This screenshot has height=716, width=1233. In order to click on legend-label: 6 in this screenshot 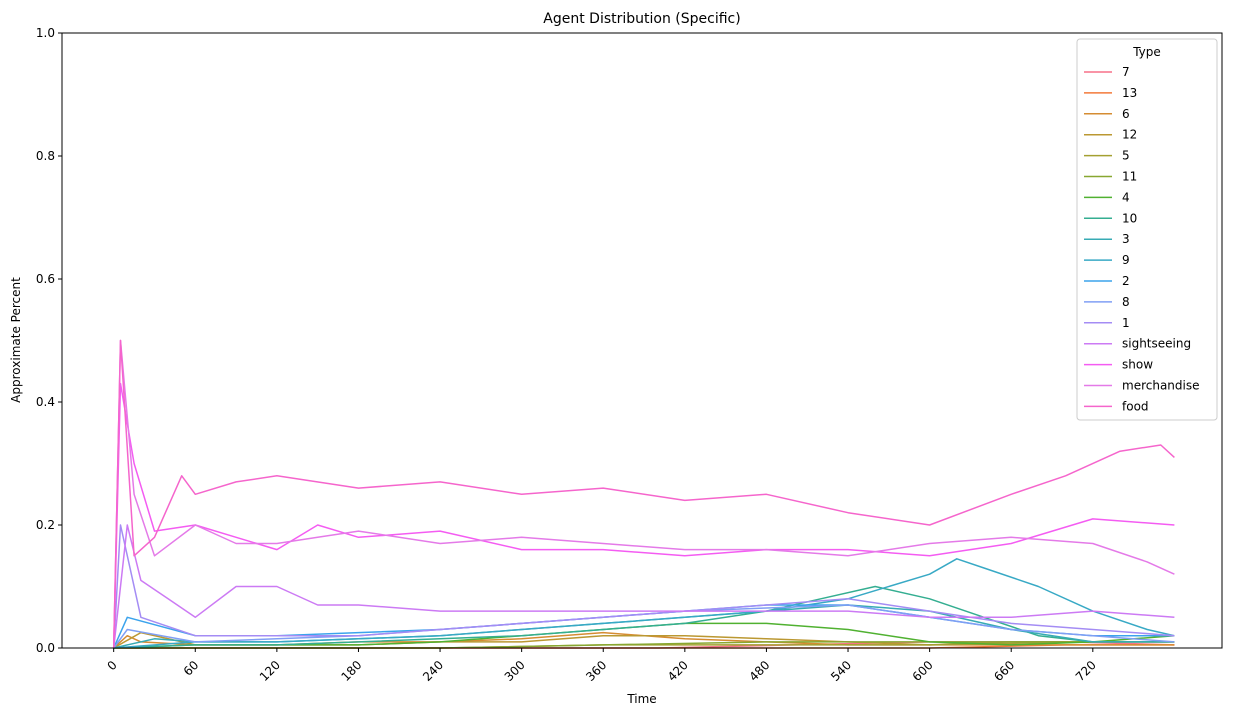, I will do `click(1126, 114)`.